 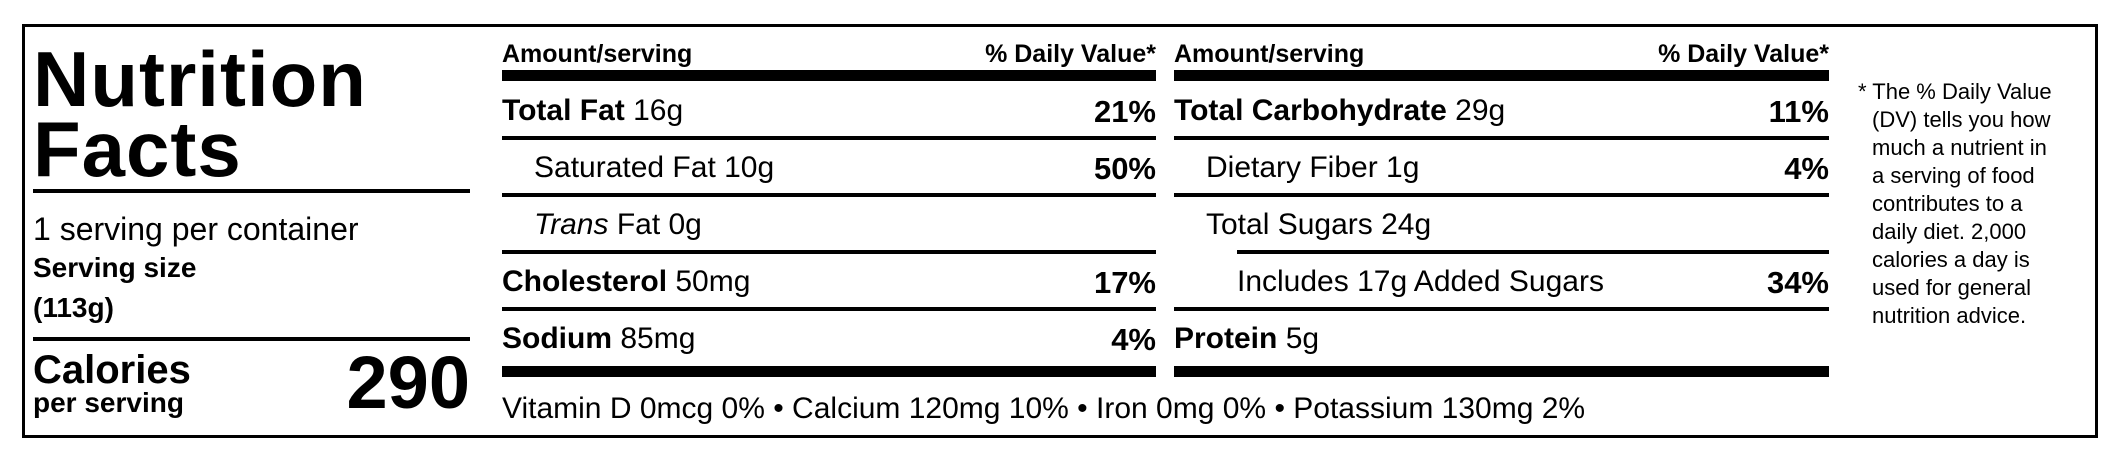 I want to click on amount-header: Amount/serving, so click(x=597, y=54).